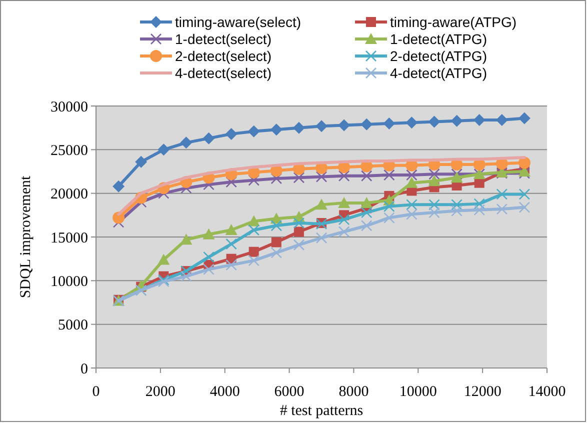  What do you see at coordinates (438, 72) in the screenshot?
I see `legend-label: 4-detect(ATPG)` at bounding box center [438, 72].